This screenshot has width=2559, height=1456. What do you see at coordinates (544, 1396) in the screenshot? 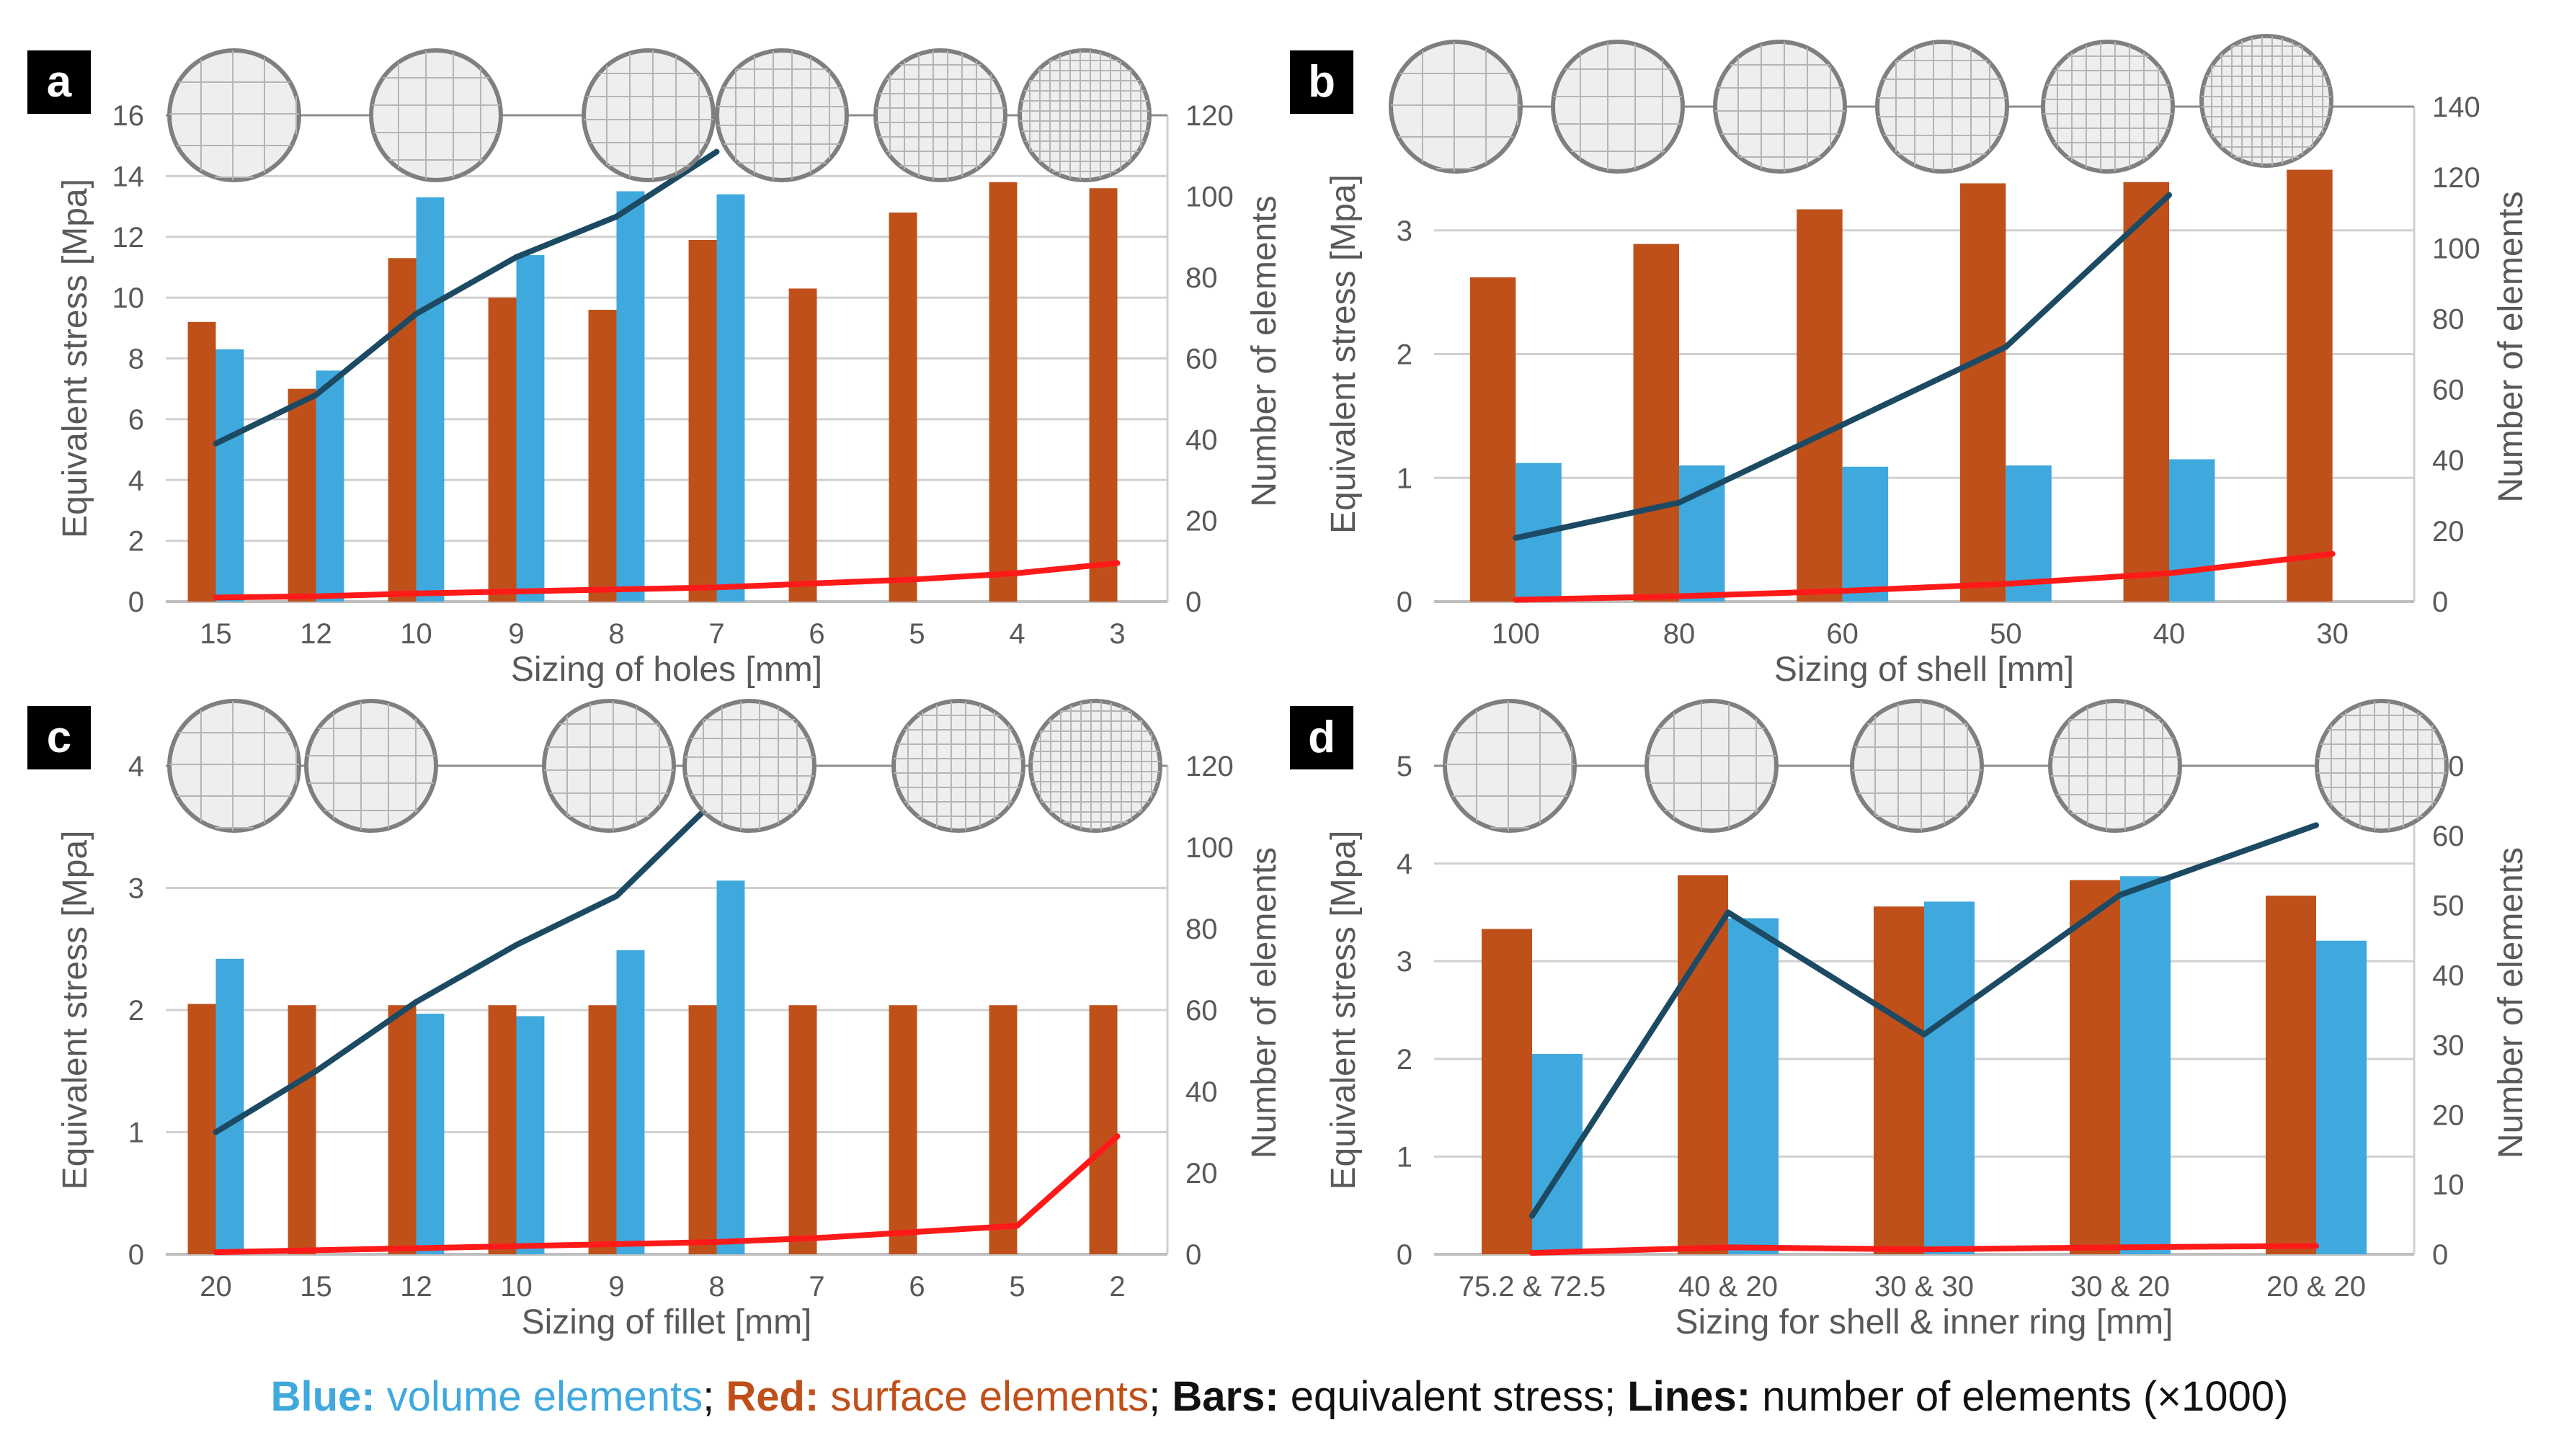
I see `legend-blue-text: volume elements` at bounding box center [544, 1396].